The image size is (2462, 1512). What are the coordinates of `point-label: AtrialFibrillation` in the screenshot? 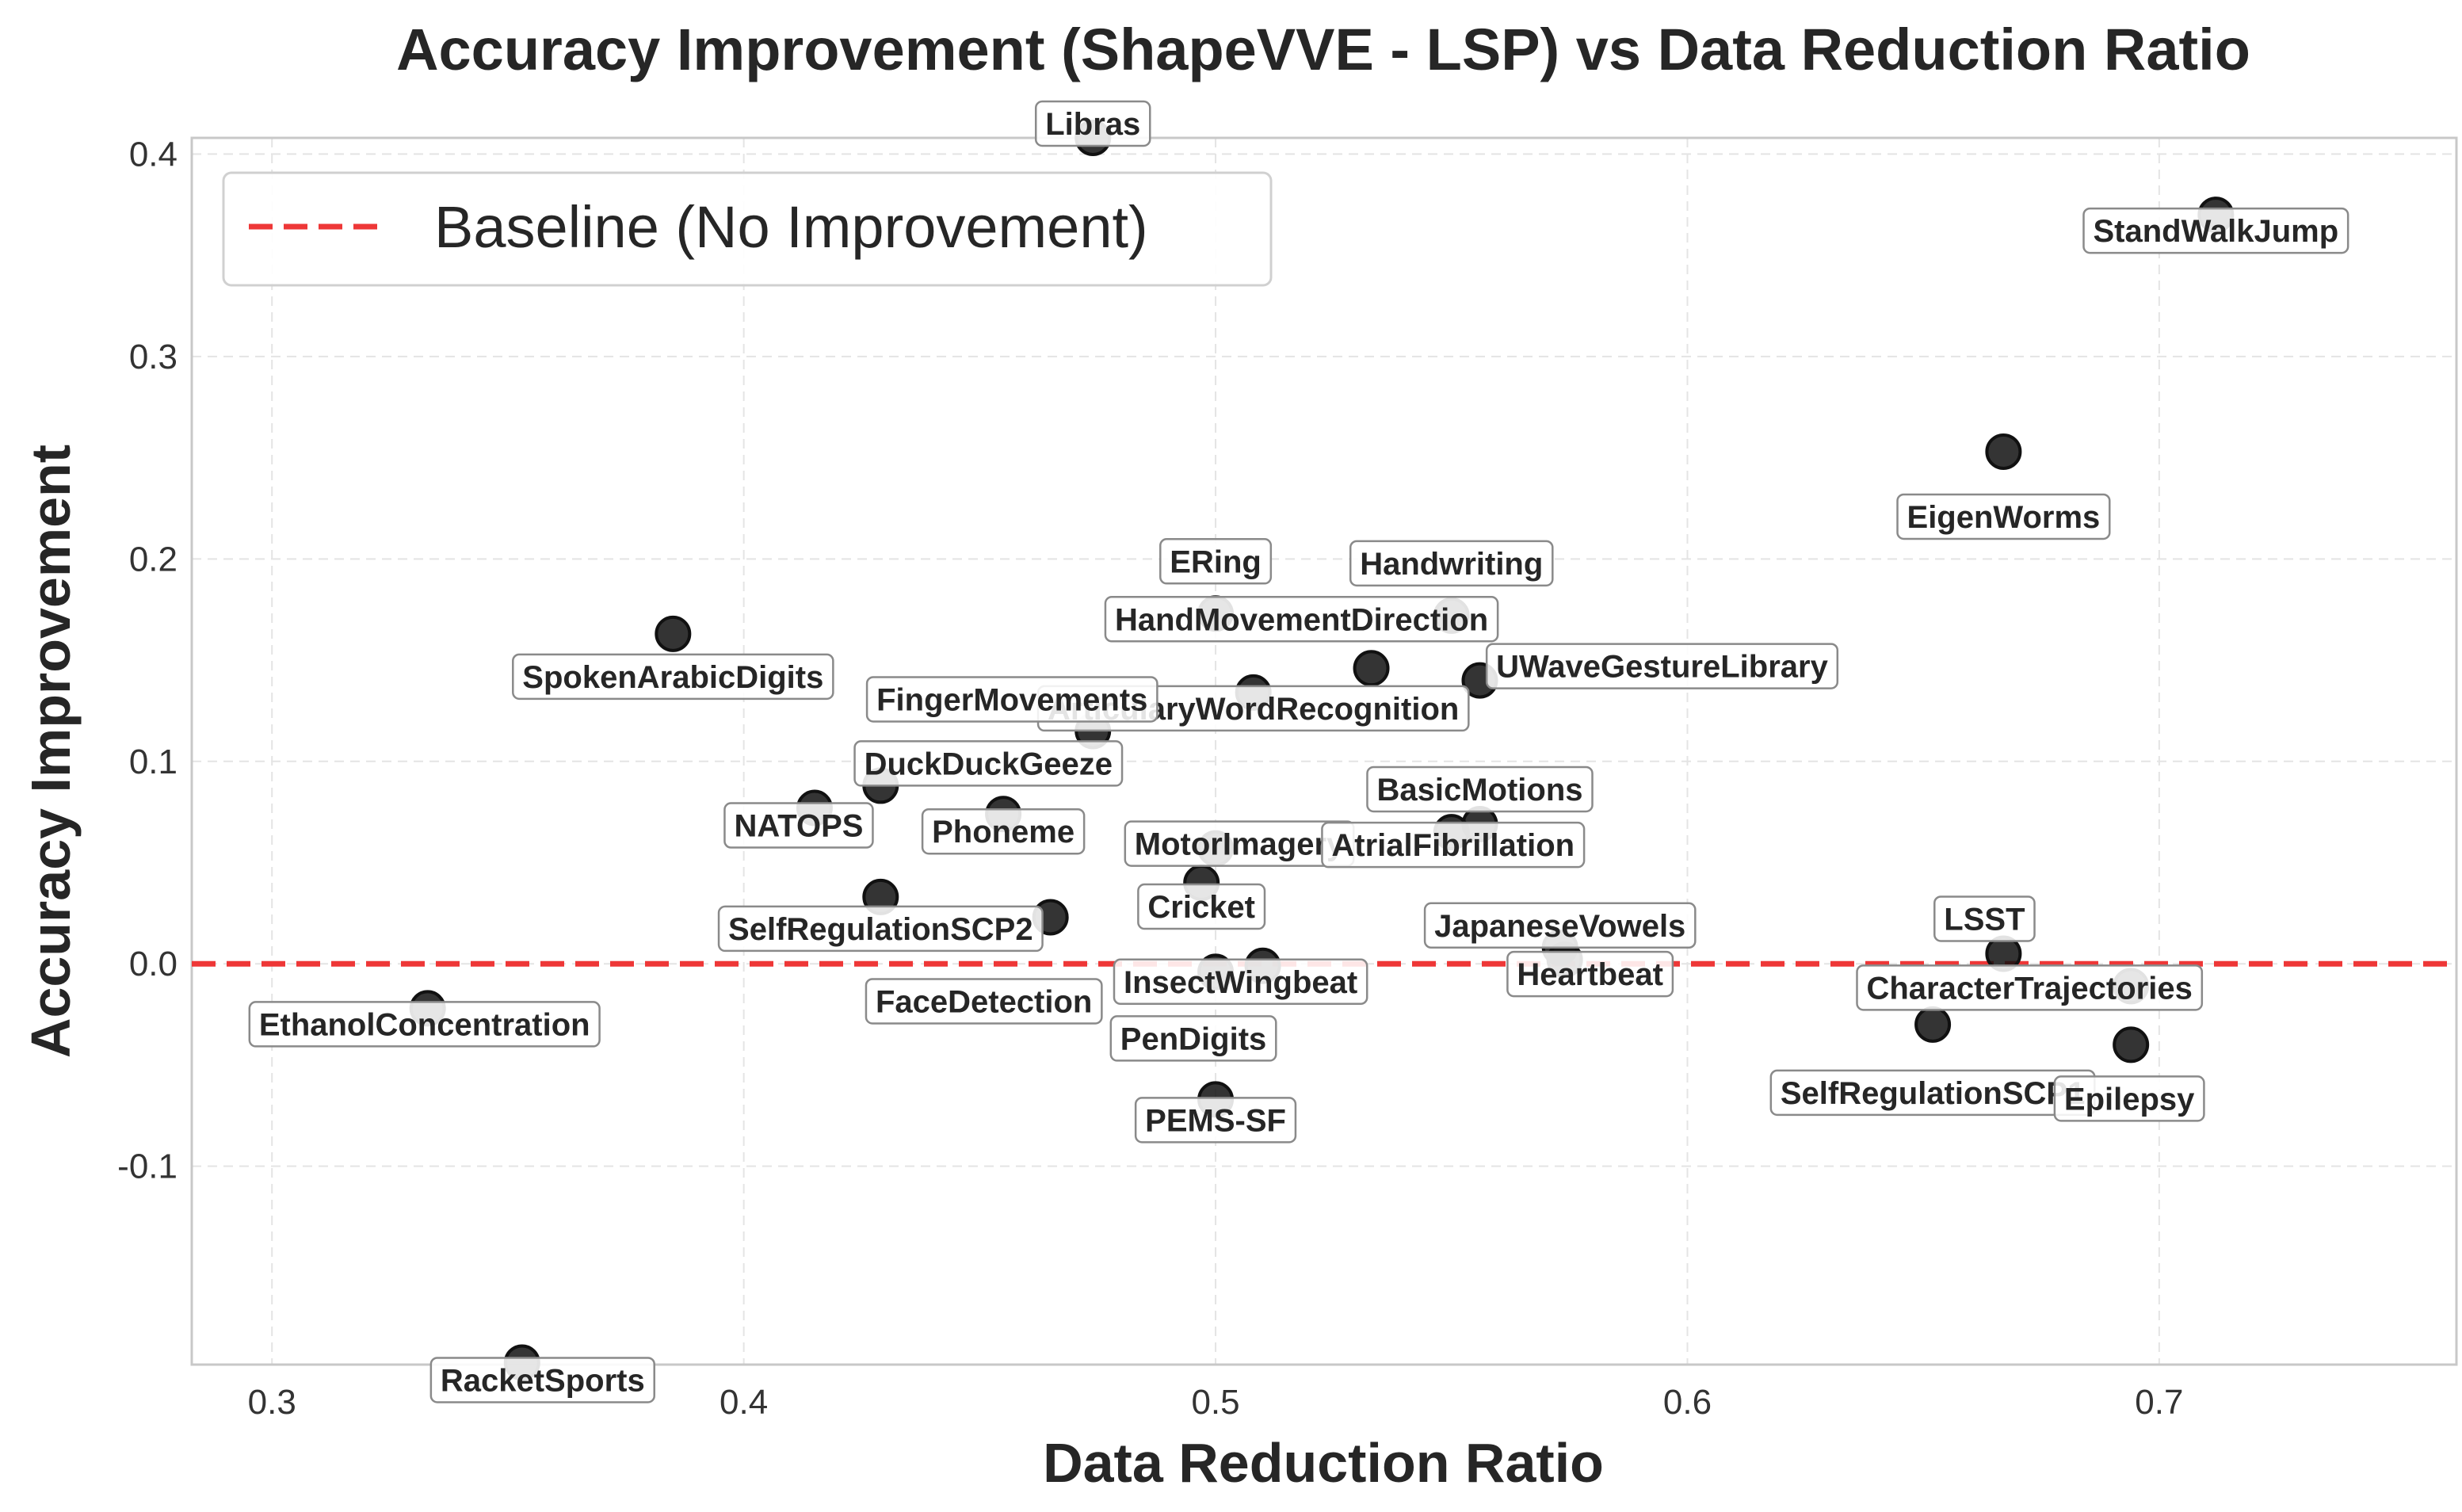 It's located at (1453, 845).